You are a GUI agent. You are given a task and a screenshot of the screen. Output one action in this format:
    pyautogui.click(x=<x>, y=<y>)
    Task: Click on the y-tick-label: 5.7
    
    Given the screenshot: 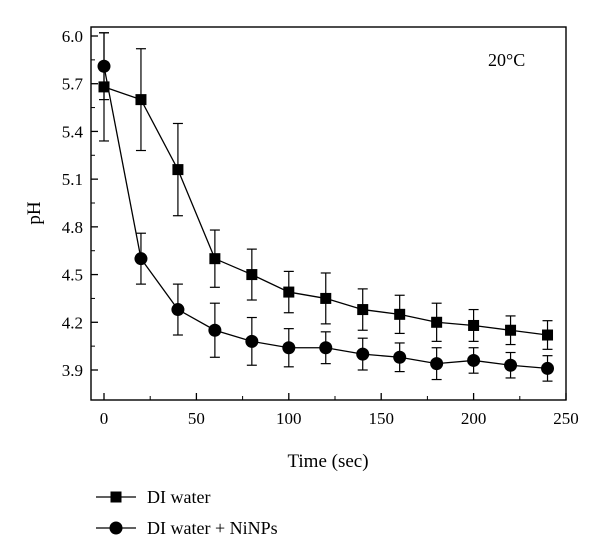 What is the action you would take?
    pyautogui.click(x=73, y=84)
    